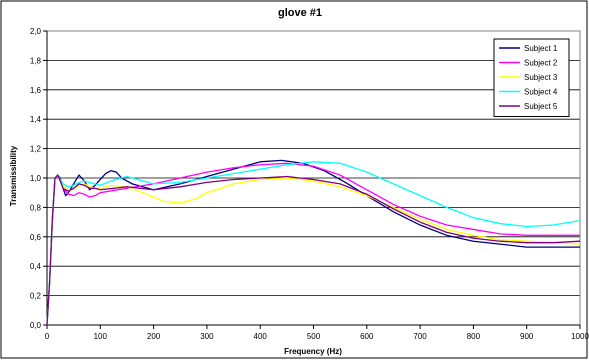 This screenshot has height=360, width=589. Describe the element at coordinates (313, 351) in the screenshot. I see `x-axis-label: Frequency (Hz)` at that location.